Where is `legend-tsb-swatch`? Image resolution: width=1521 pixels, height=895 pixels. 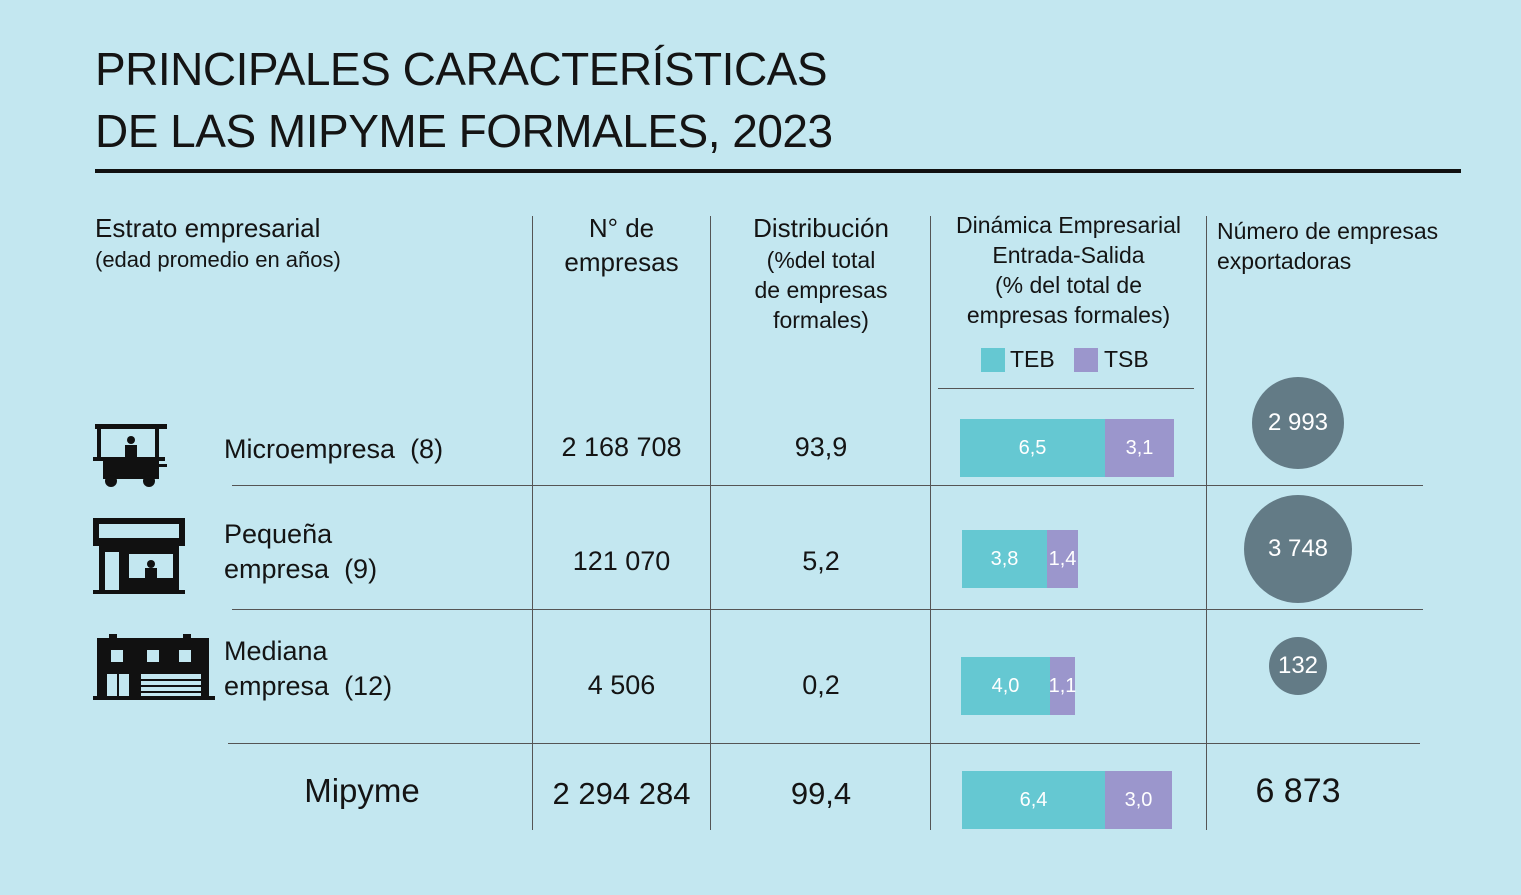 legend-tsb-swatch is located at coordinates (1086, 360).